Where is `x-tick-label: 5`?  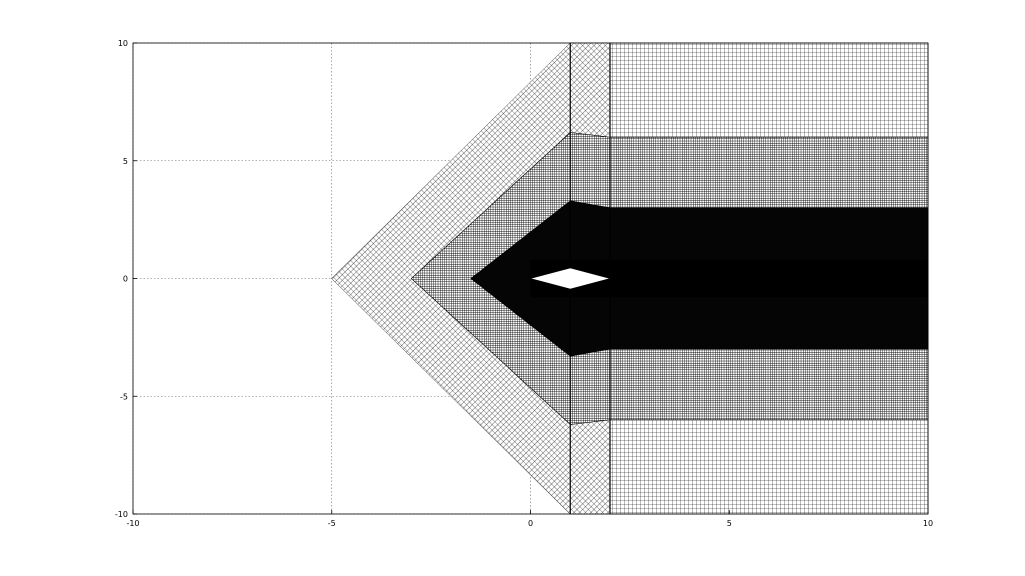 x-tick-label: 5 is located at coordinates (729, 523).